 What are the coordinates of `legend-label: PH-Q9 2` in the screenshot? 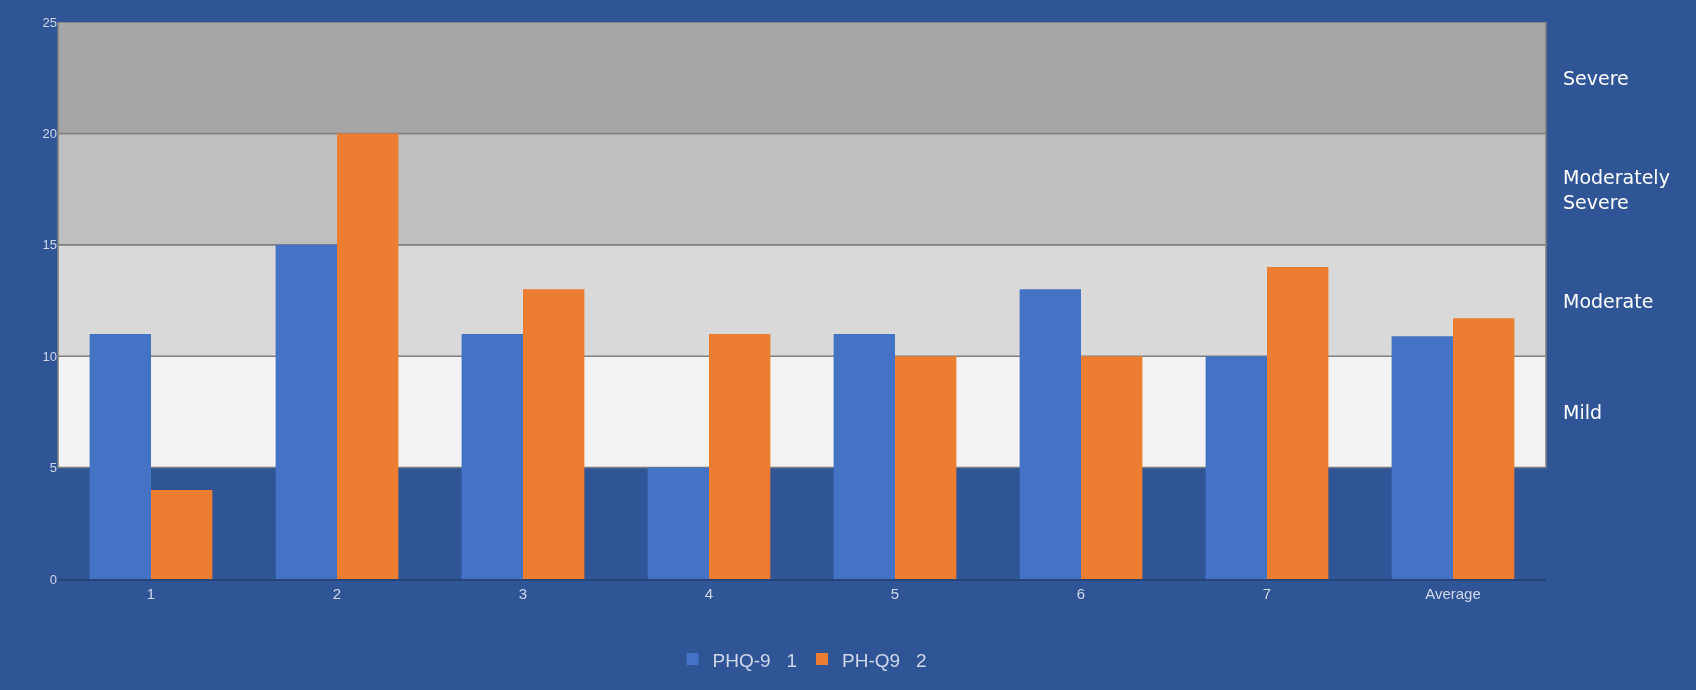 It's located at (884, 660).